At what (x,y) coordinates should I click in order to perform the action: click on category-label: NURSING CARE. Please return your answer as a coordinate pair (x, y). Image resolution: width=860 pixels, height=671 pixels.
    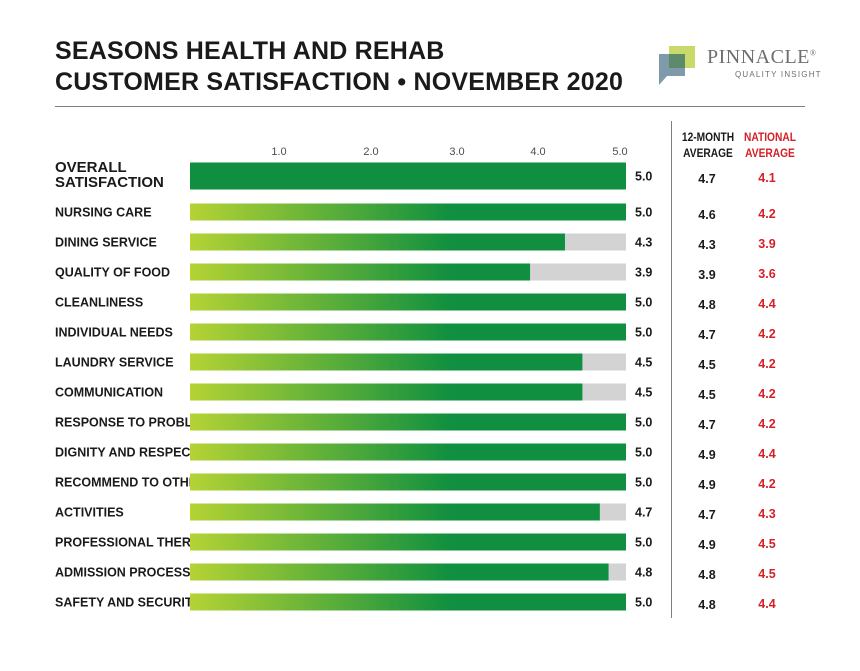
    Looking at the image, I should click on (103, 213).